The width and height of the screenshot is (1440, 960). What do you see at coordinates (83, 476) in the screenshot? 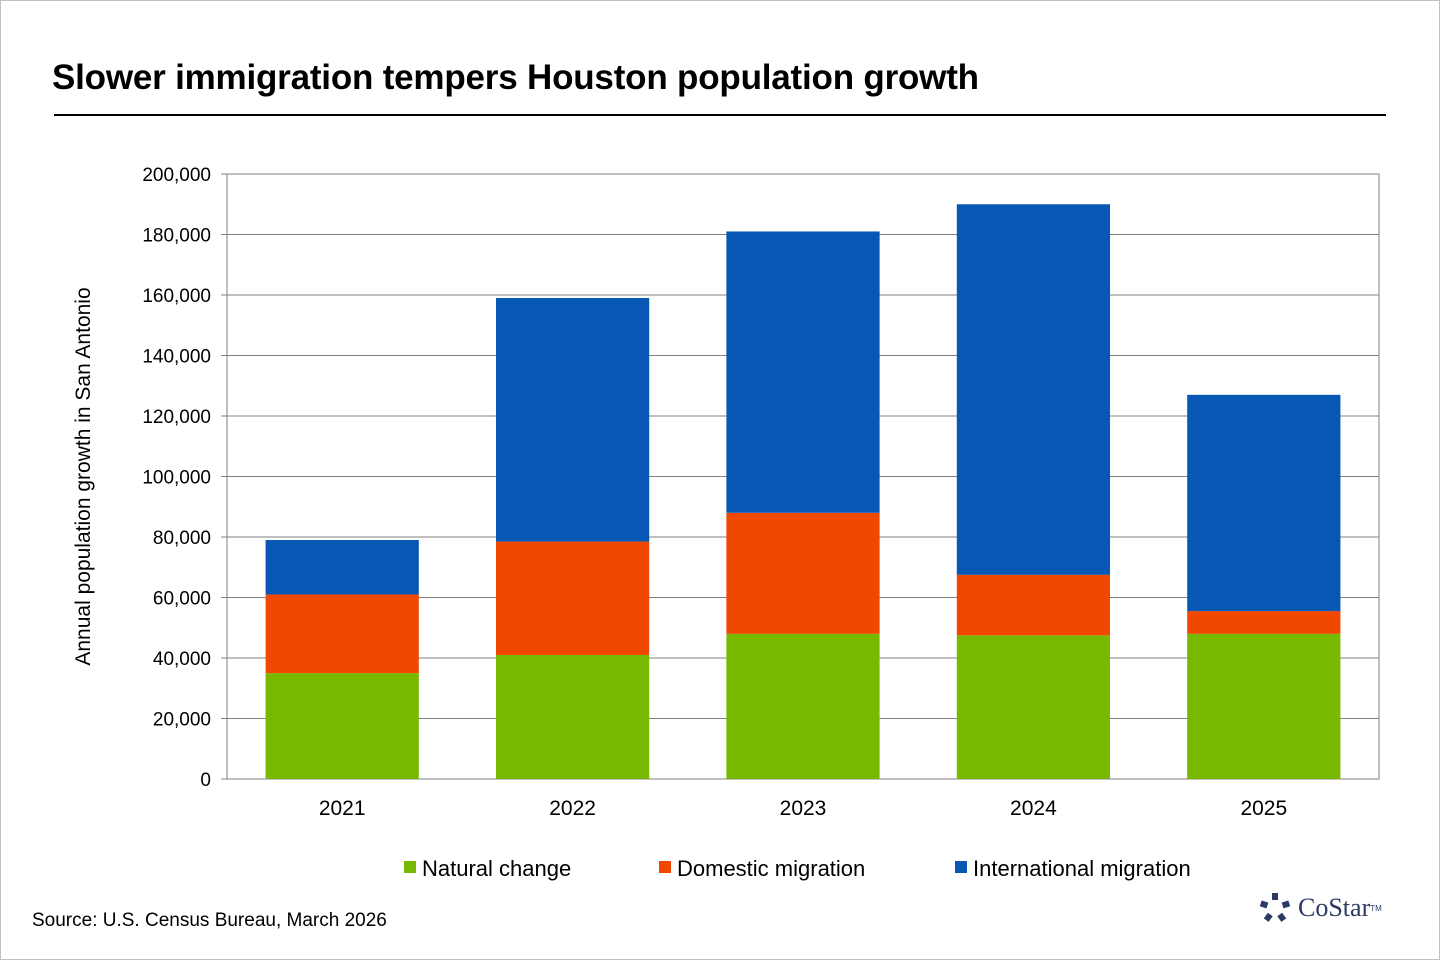
I see `y-axis-label: Annual population growth in San Antonio` at bounding box center [83, 476].